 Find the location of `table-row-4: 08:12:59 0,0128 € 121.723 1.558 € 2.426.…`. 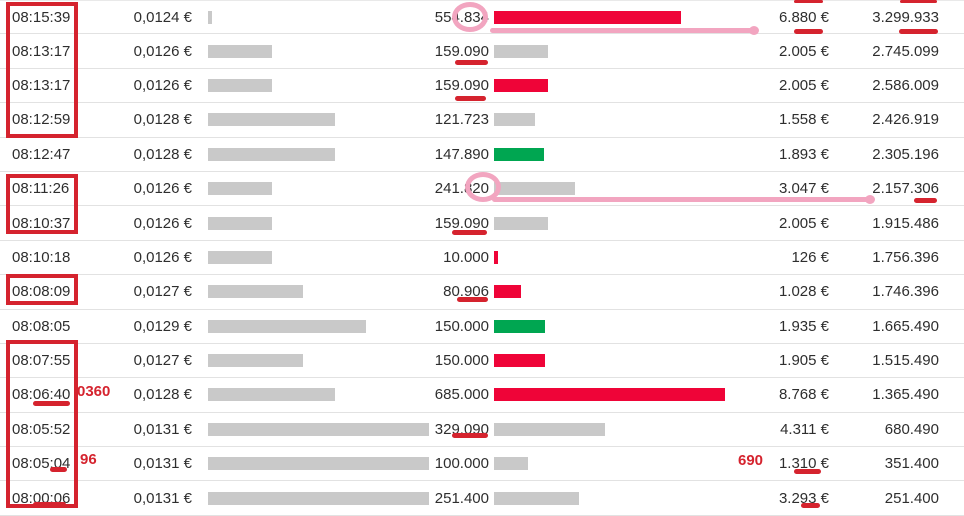

table-row-4: 08:12:59 0,0128 € 121.723 1.558 € 2.426.… is located at coordinates (482, 120).